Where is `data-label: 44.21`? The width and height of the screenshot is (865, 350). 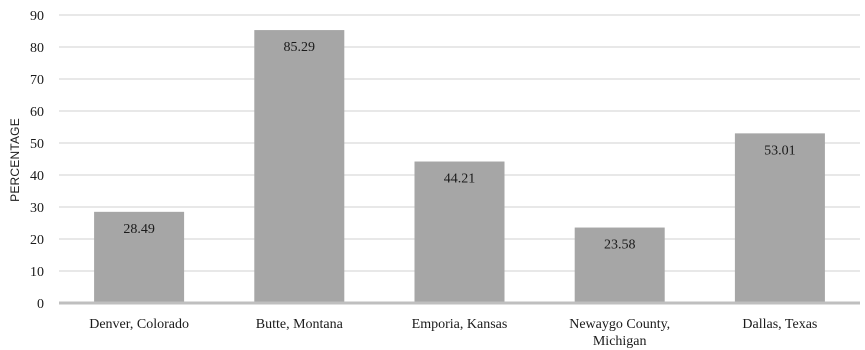 data-label: 44.21 is located at coordinates (460, 179).